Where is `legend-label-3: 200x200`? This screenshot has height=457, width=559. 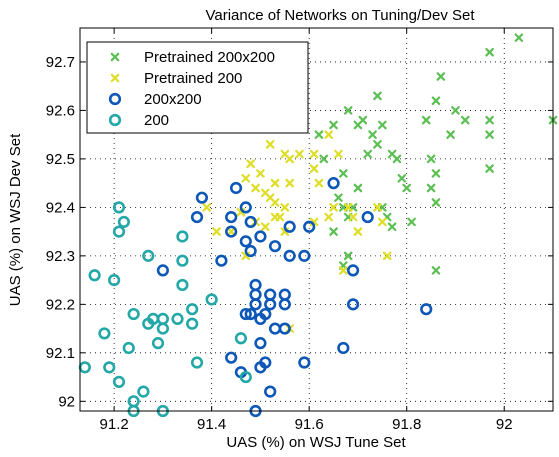
legend-label-3: 200x200 is located at coordinates (173, 99).